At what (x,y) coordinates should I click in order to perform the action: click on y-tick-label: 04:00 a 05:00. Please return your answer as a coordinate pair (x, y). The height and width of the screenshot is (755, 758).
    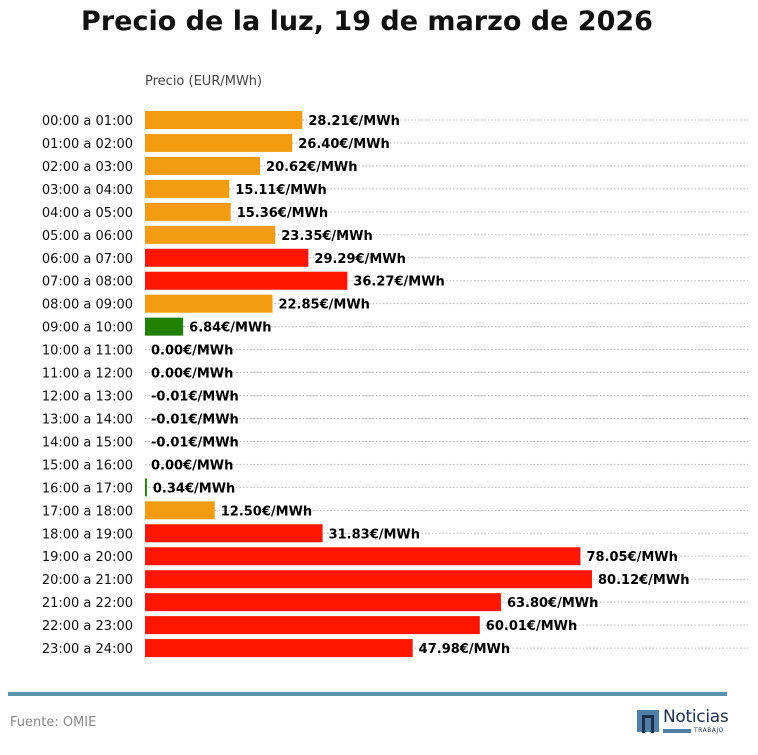
    Looking at the image, I should click on (87, 213).